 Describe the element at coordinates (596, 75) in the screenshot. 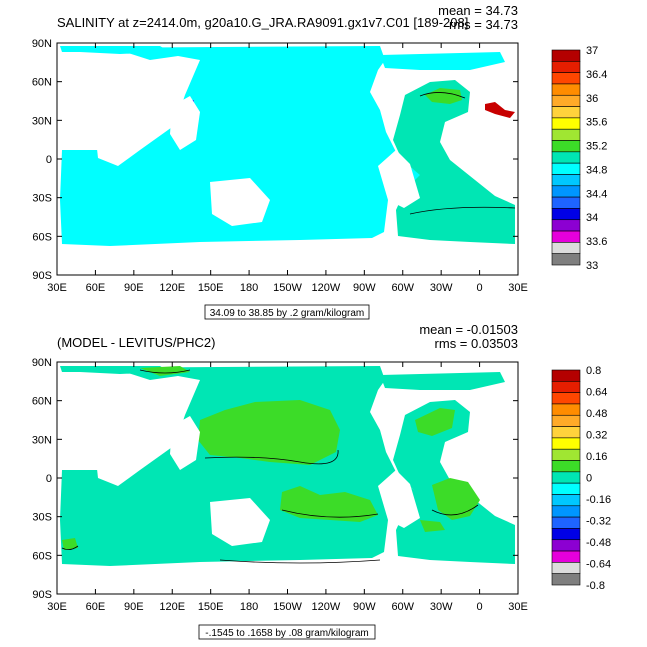

I see `colorbar-label: 36.4` at that location.